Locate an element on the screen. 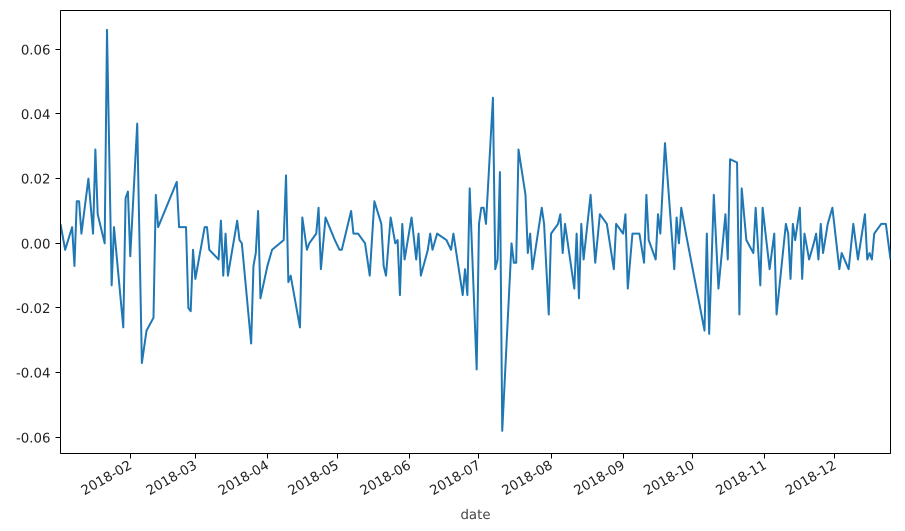 The width and height of the screenshot is (905, 531). x-axis-title: date is located at coordinates (475, 515).